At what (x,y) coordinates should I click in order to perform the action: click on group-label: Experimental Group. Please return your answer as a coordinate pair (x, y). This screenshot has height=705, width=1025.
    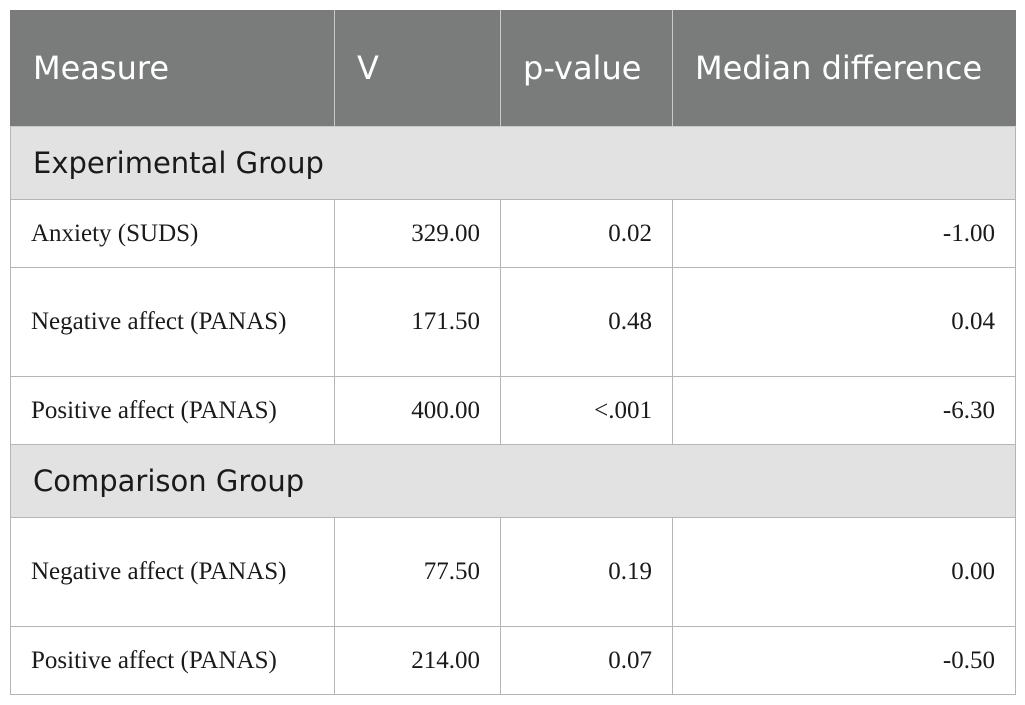
    Looking at the image, I should click on (513, 163).